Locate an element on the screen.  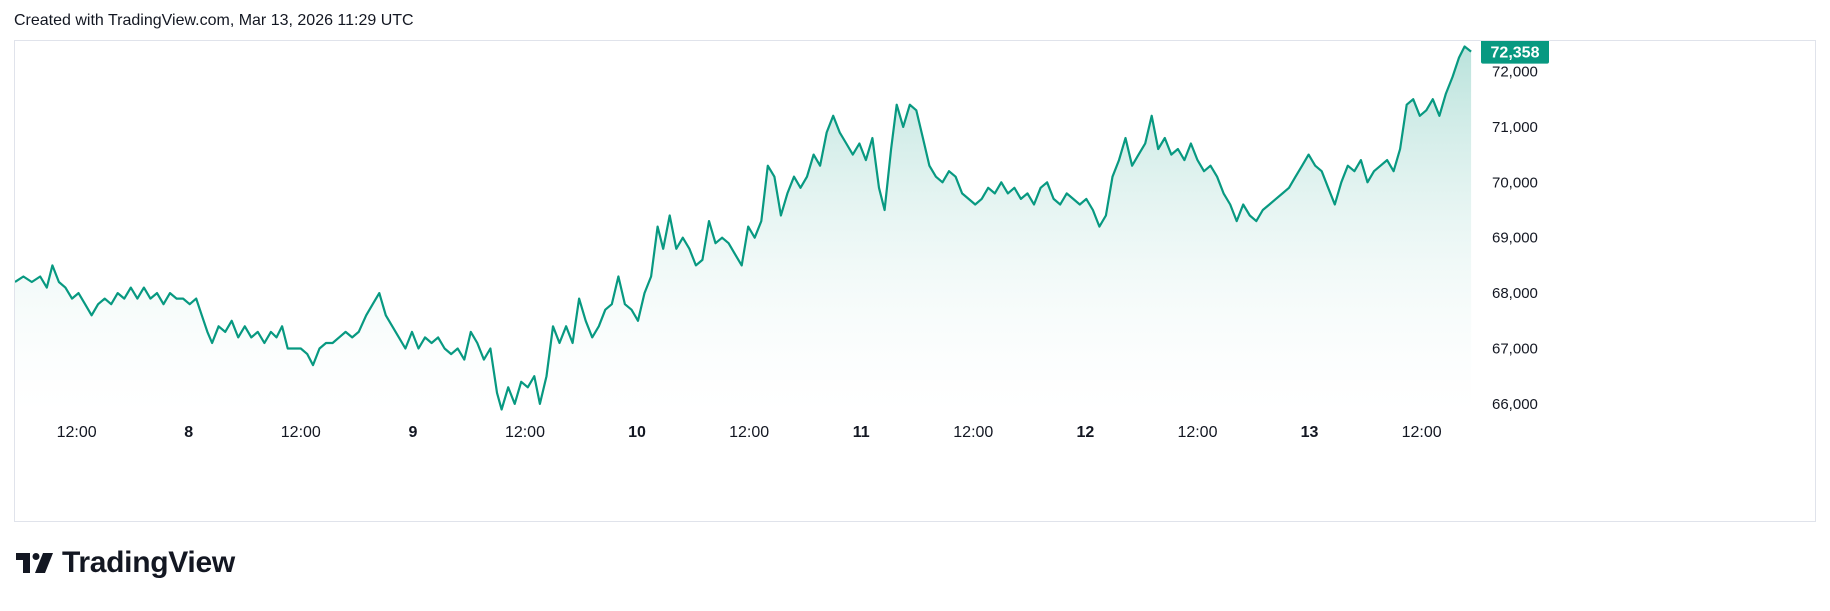
brand-name: TradingView is located at coordinates (148, 562).